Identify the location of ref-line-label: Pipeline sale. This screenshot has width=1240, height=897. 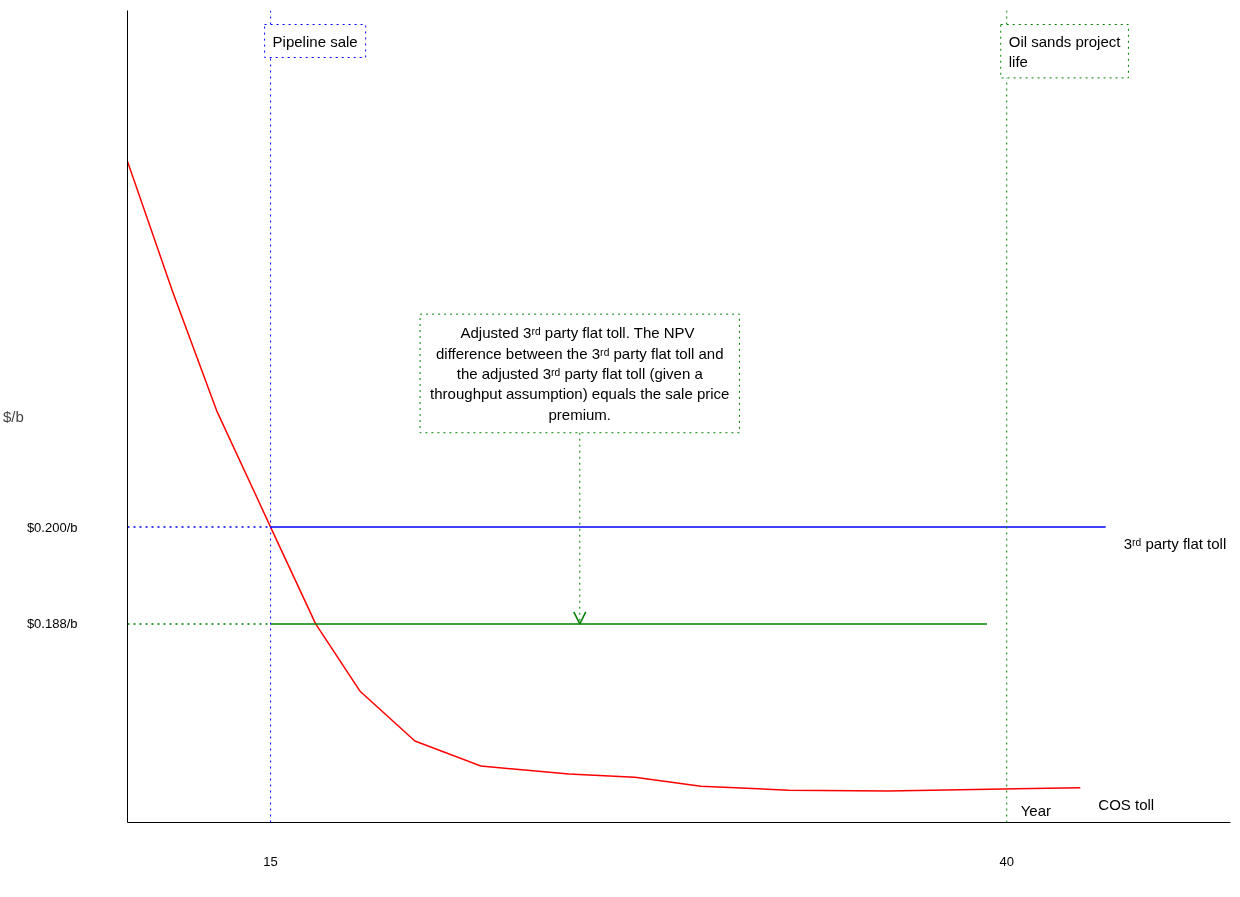
(315, 41).